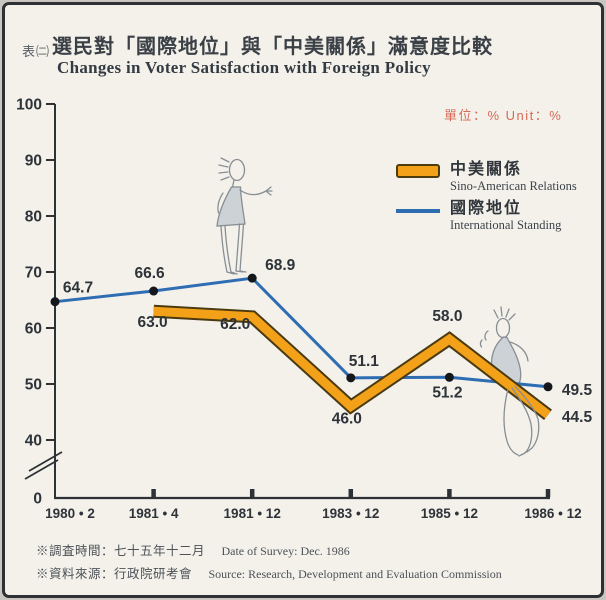  What do you see at coordinates (150, 273) in the screenshot?
I see `value-label: 66.6` at bounding box center [150, 273].